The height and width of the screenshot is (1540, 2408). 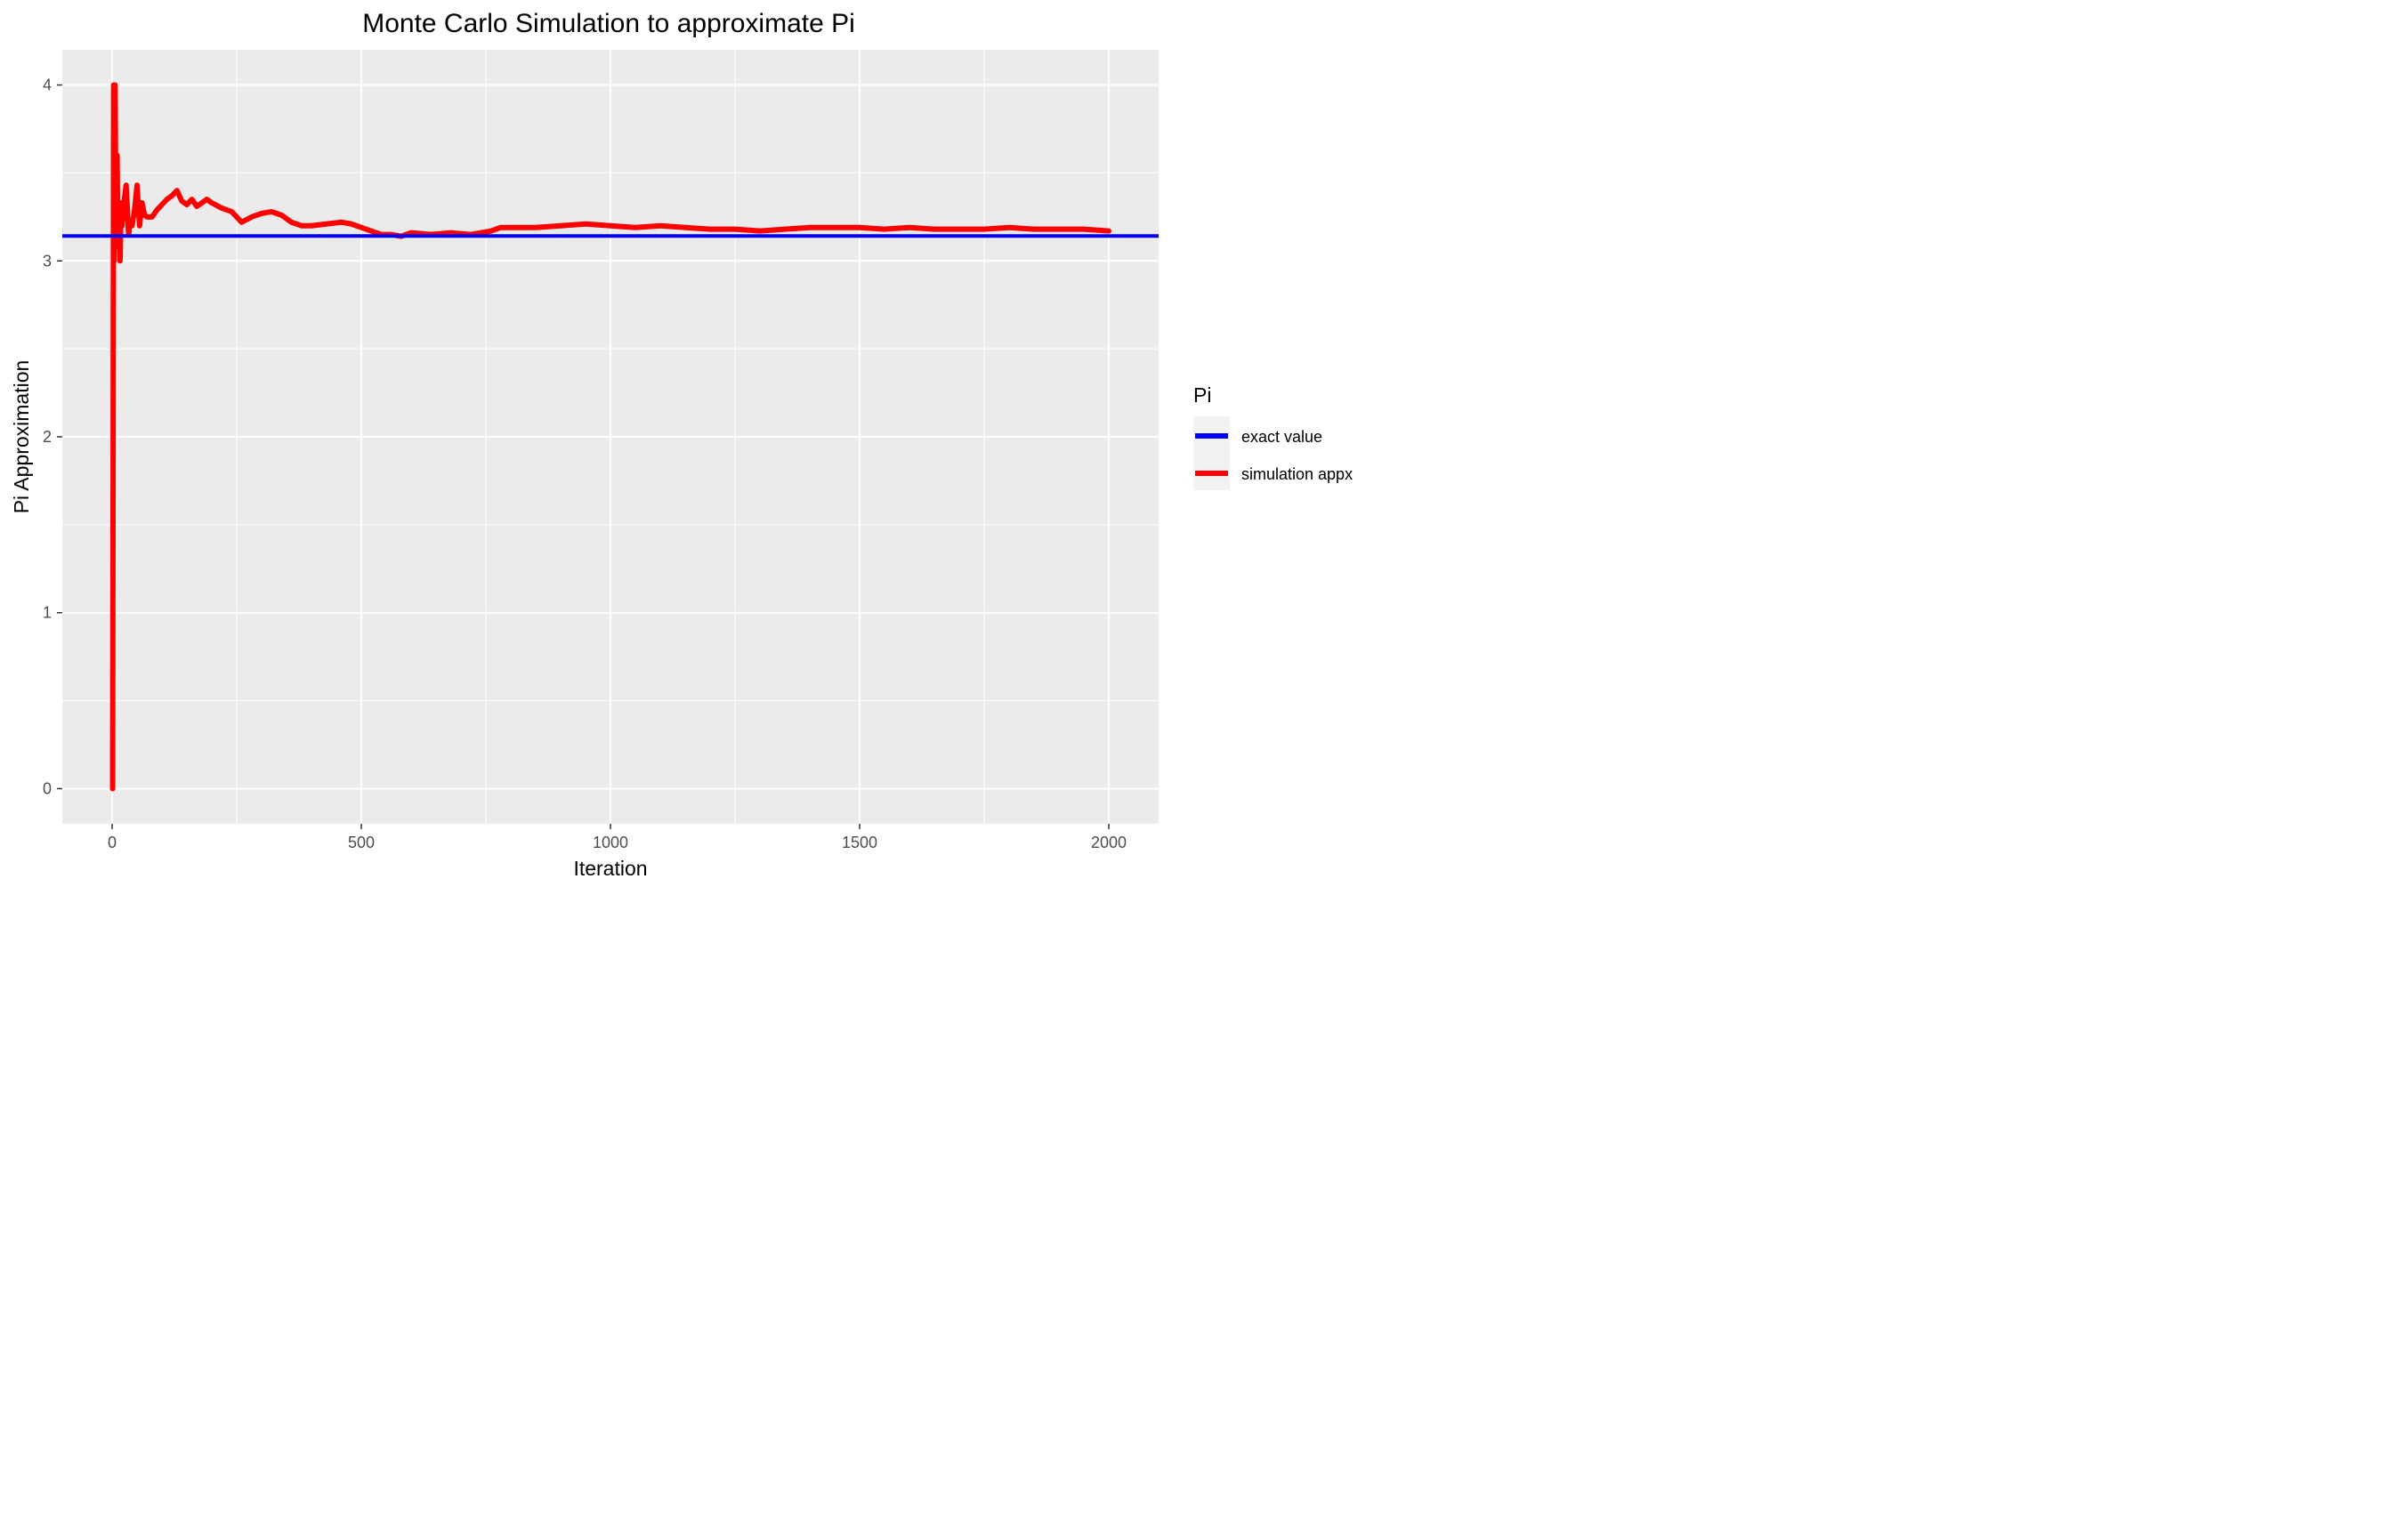 What do you see at coordinates (48, 261) in the screenshot?
I see `y-tick-label: 3` at bounding box center [48, 261].